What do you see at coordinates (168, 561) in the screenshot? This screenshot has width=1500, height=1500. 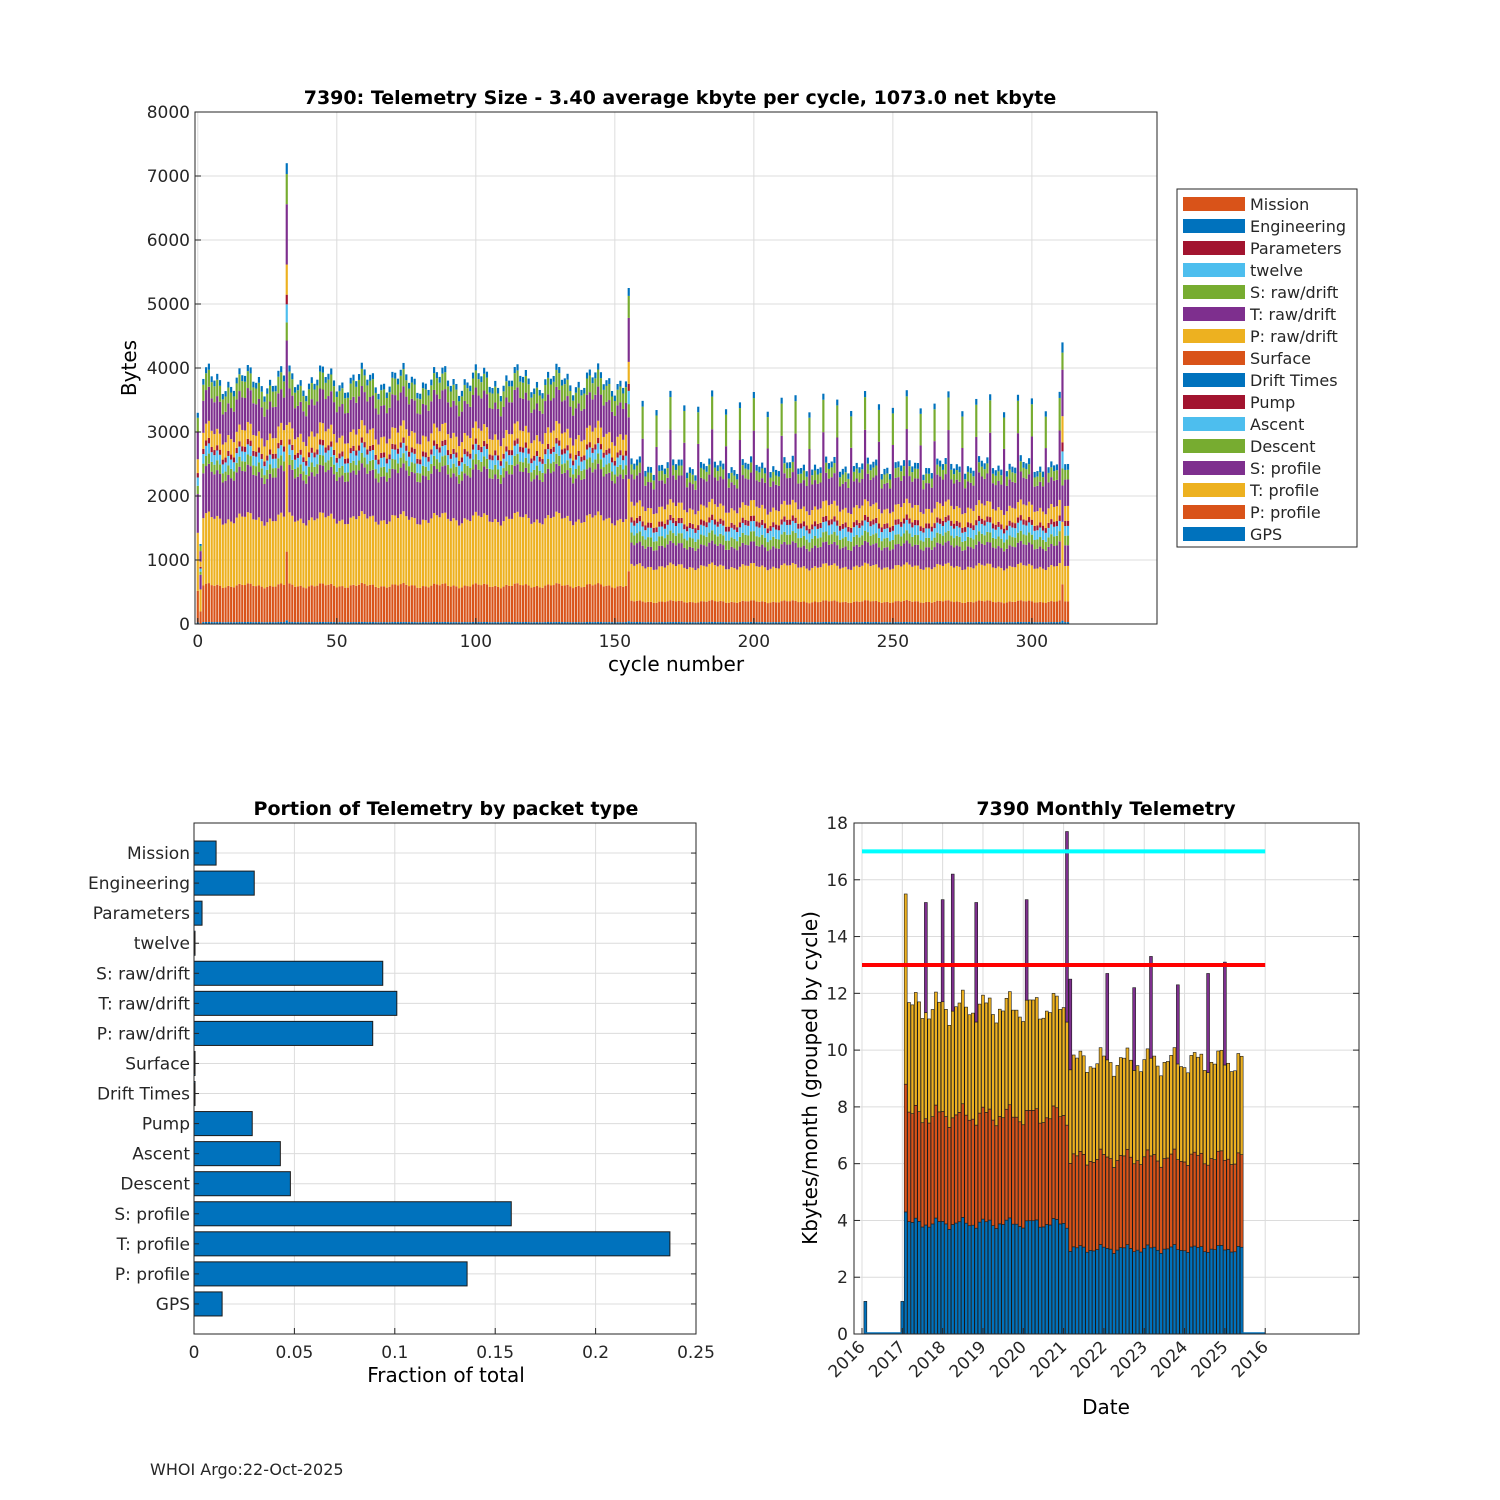 I see `top-y-tick-label: 1000` at bounding box center [168, 561].